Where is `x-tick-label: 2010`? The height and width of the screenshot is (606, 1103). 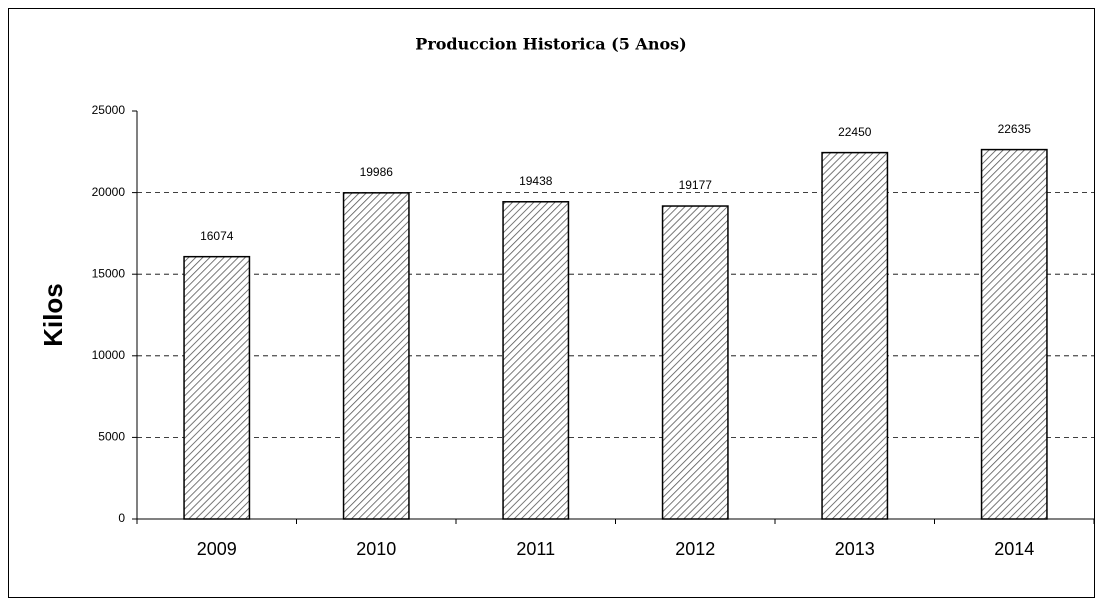
x-tick-label: 2010 is located at coordinates (376, 549).